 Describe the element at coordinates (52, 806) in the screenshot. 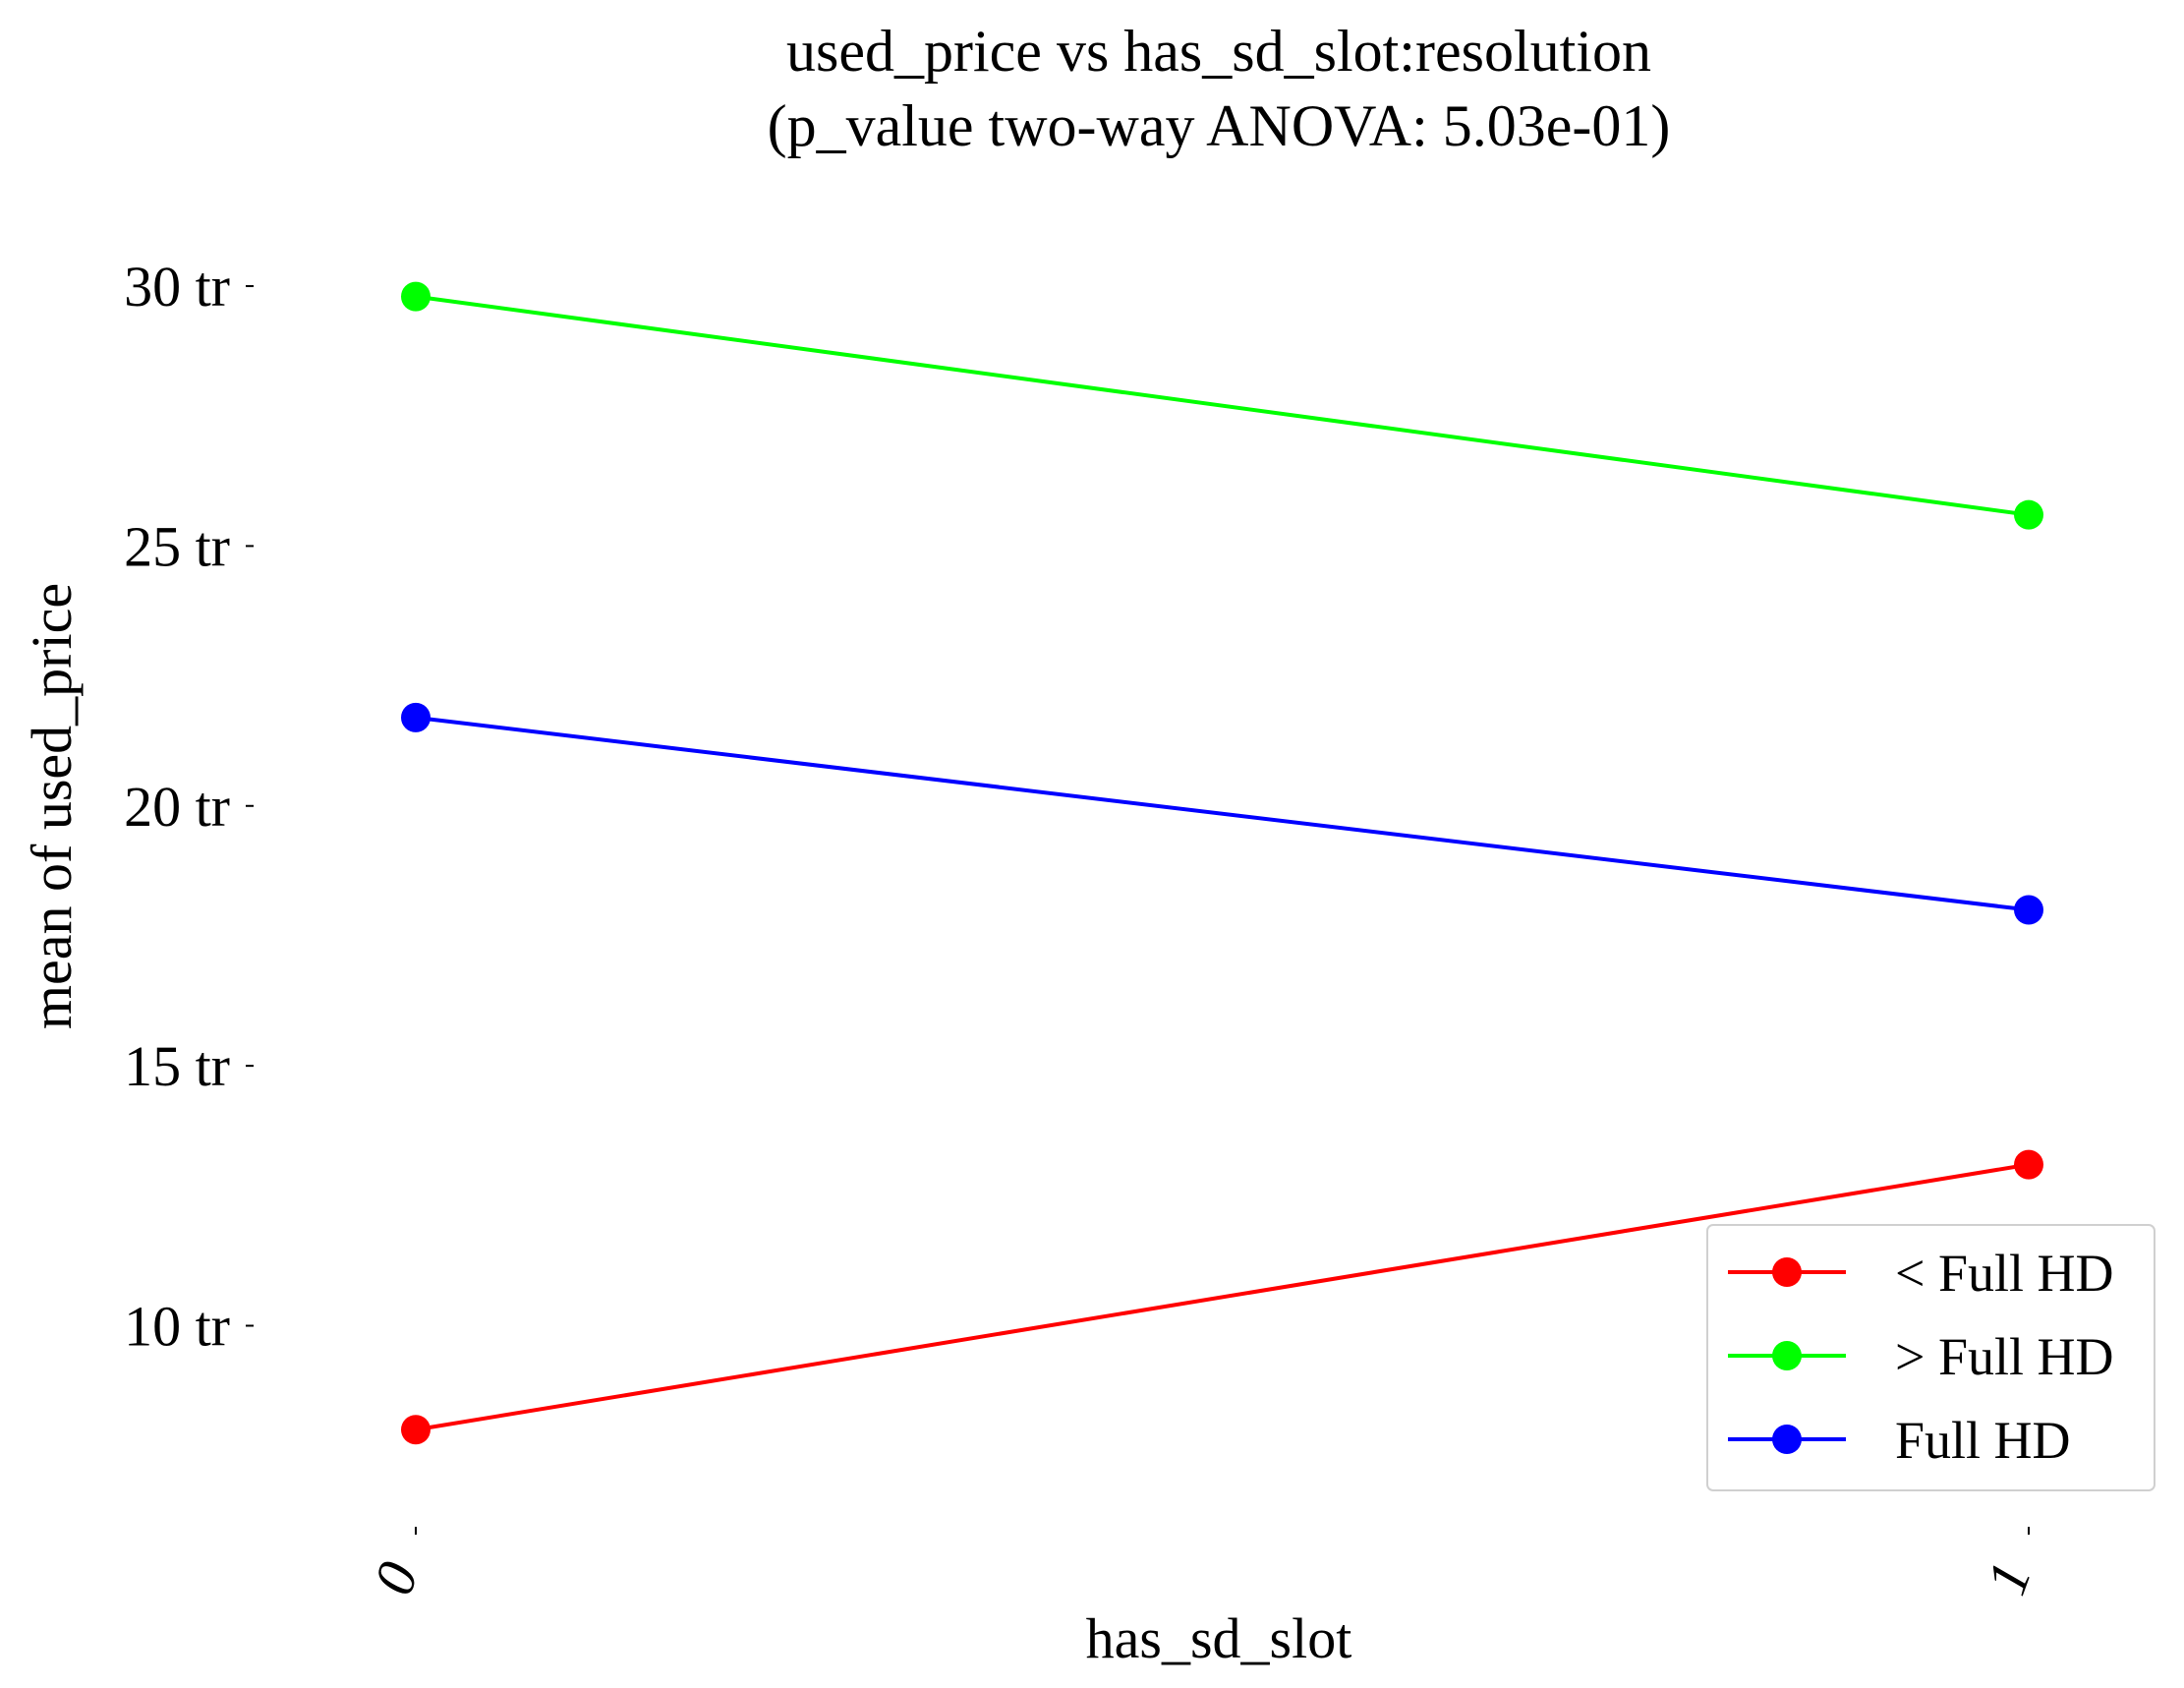

I see `y-axis-label: mean of used_price` at that location.